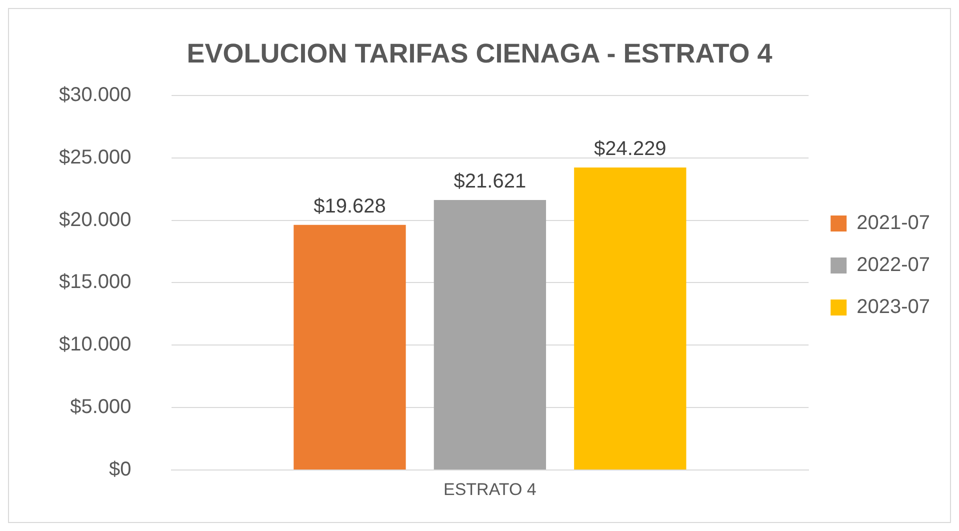  What do you see at coordinates (893, 307) in the screenshot?
I see `legend-label: 2023-07` at bounding box center [893, 307].